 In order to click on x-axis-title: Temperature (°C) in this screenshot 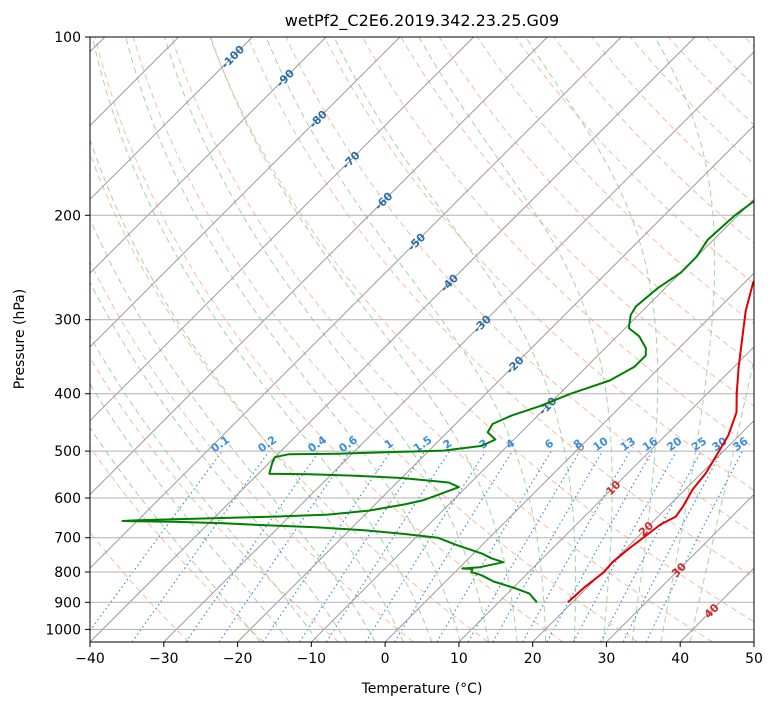, I will do `click(422, 689)`.